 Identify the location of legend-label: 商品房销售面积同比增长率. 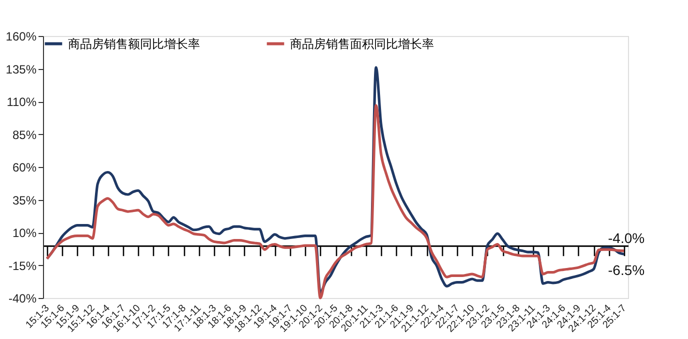
(362, 43).